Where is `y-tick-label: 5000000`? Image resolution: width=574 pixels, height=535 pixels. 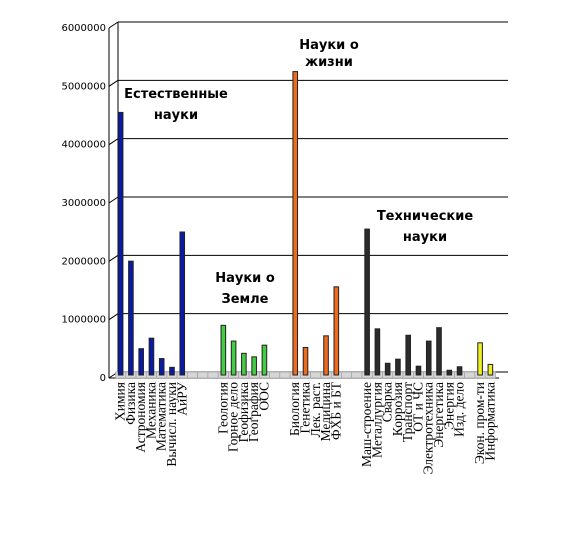 y-tick-label: 5000000 is located at coordinates (83, 86).